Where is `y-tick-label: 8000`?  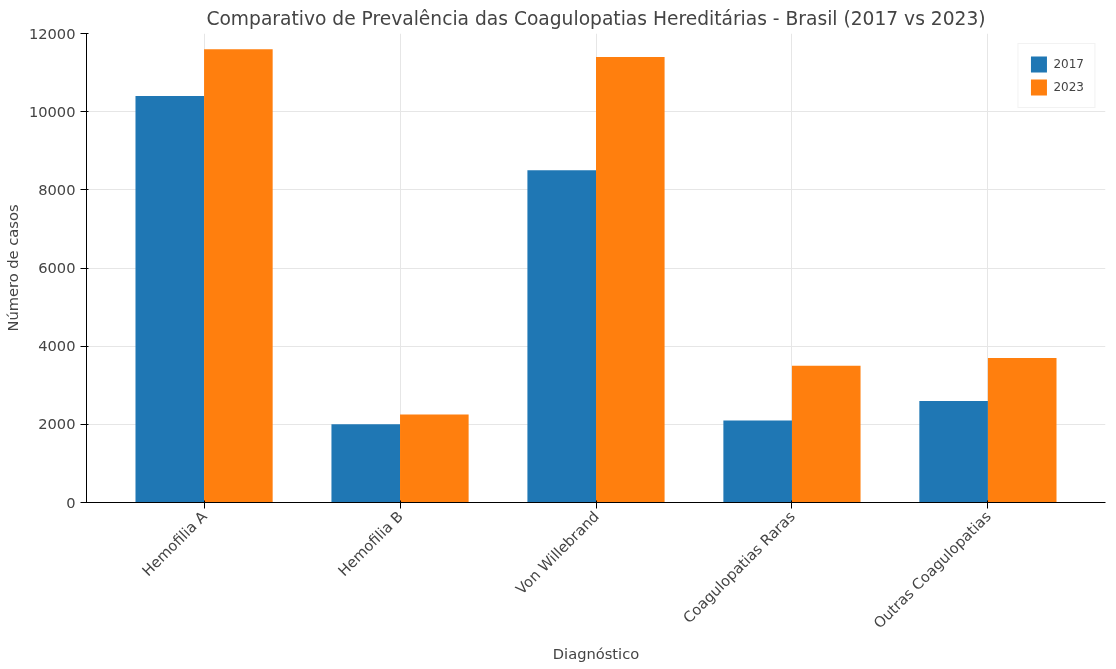 y-tick-label: 8000 is located at coordinates (57, 189).